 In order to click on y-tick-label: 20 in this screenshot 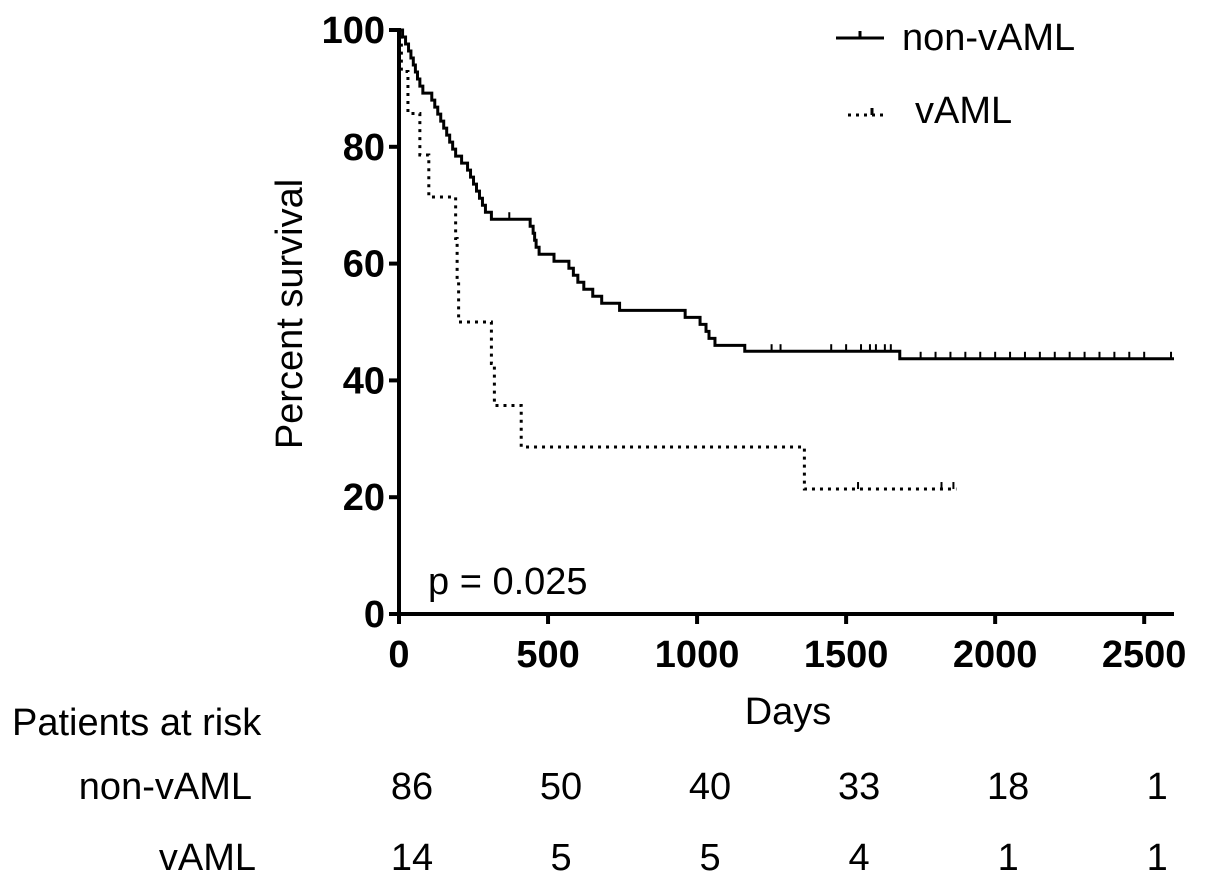, I will do `click(364, 498)`.